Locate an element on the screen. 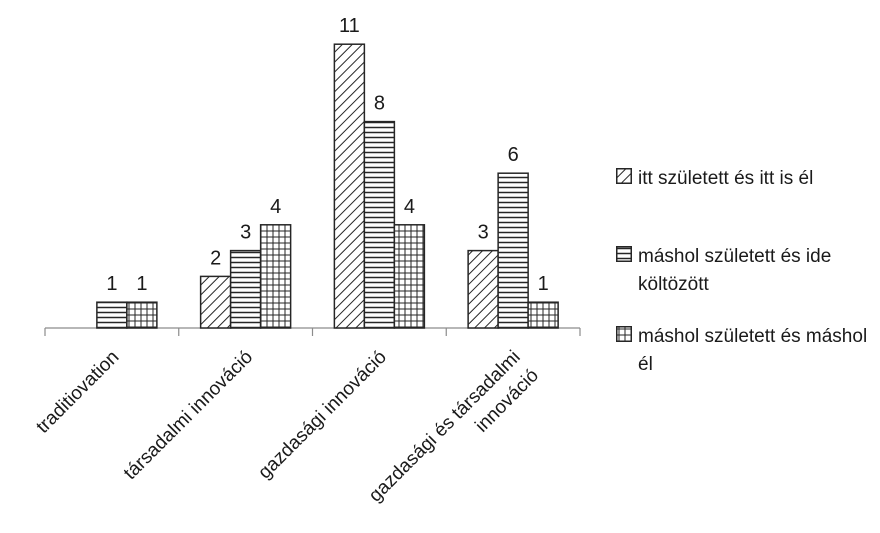 This screenshot has width=880, height=533. legend-label: máshol született és máshol él is located at coordinates (753, 350).